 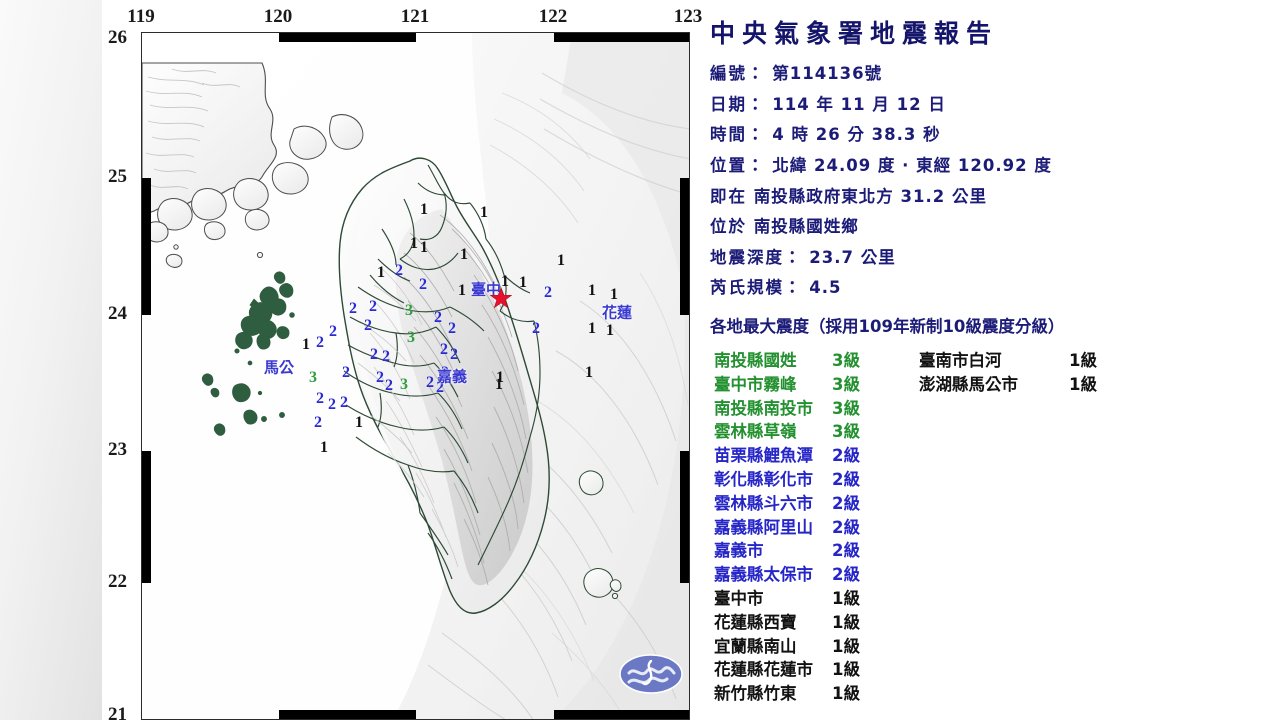 What do you see at coordinates (908, 165) in the screenshot?
I see `report-line-value: 北緯 24.09 度 · 東經 120.92 度` at bounding box center [908, 165].